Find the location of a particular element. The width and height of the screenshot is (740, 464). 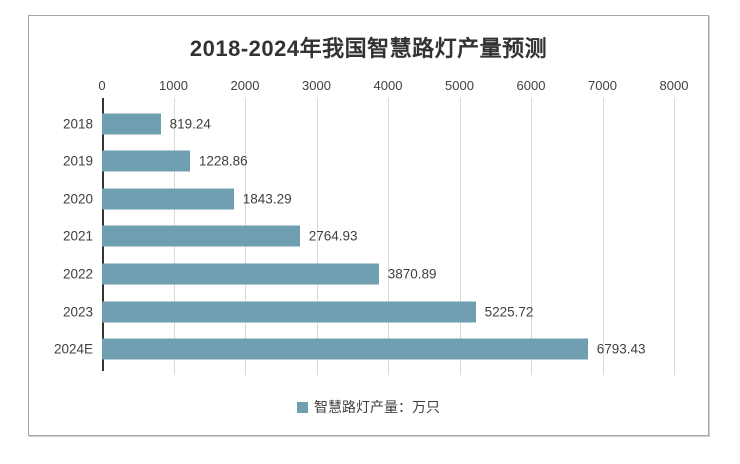

bar-row: 2024E 6793.43 is located at coordinates (364, 349).